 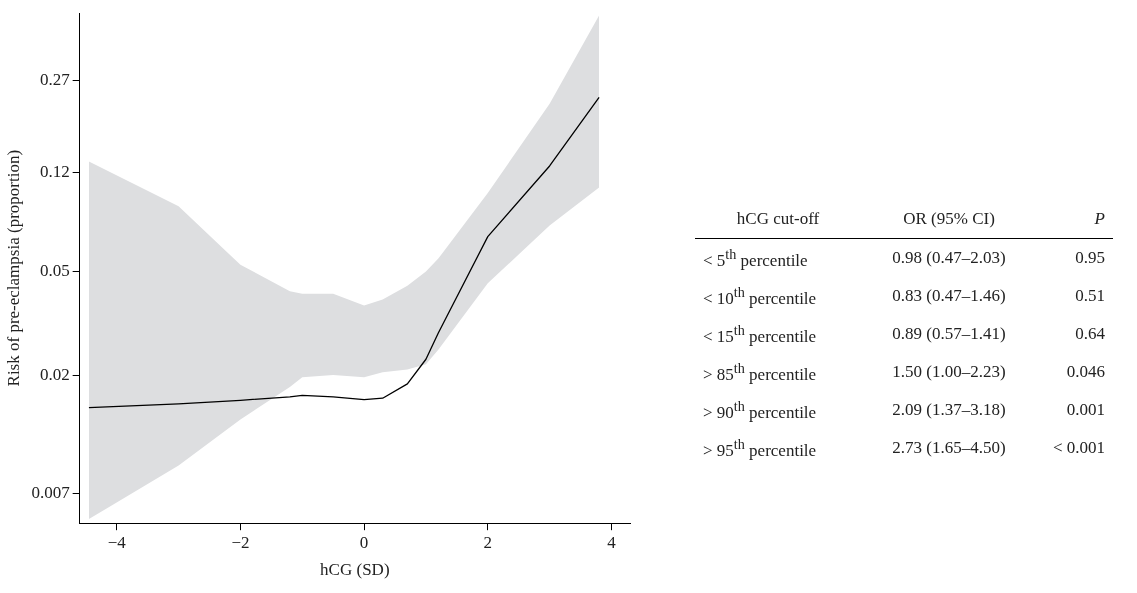 I want to click on text: < 10$^{th}$ percentile, so click(x=760, y=296).